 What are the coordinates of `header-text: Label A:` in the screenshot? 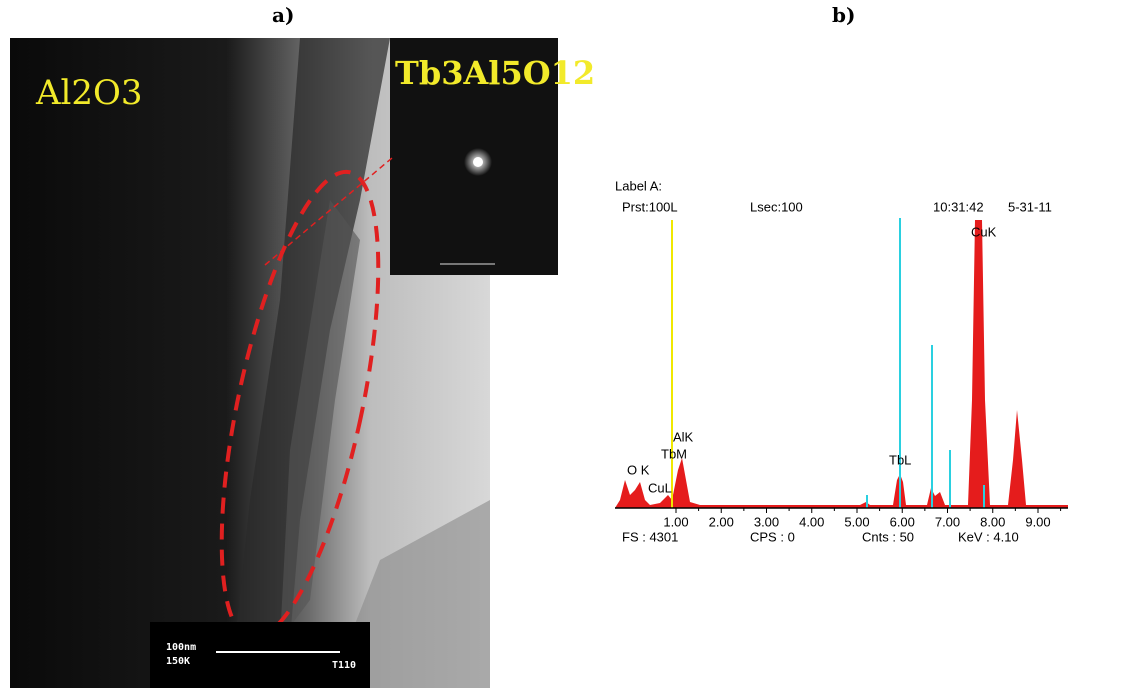 It's located at (638, 185).